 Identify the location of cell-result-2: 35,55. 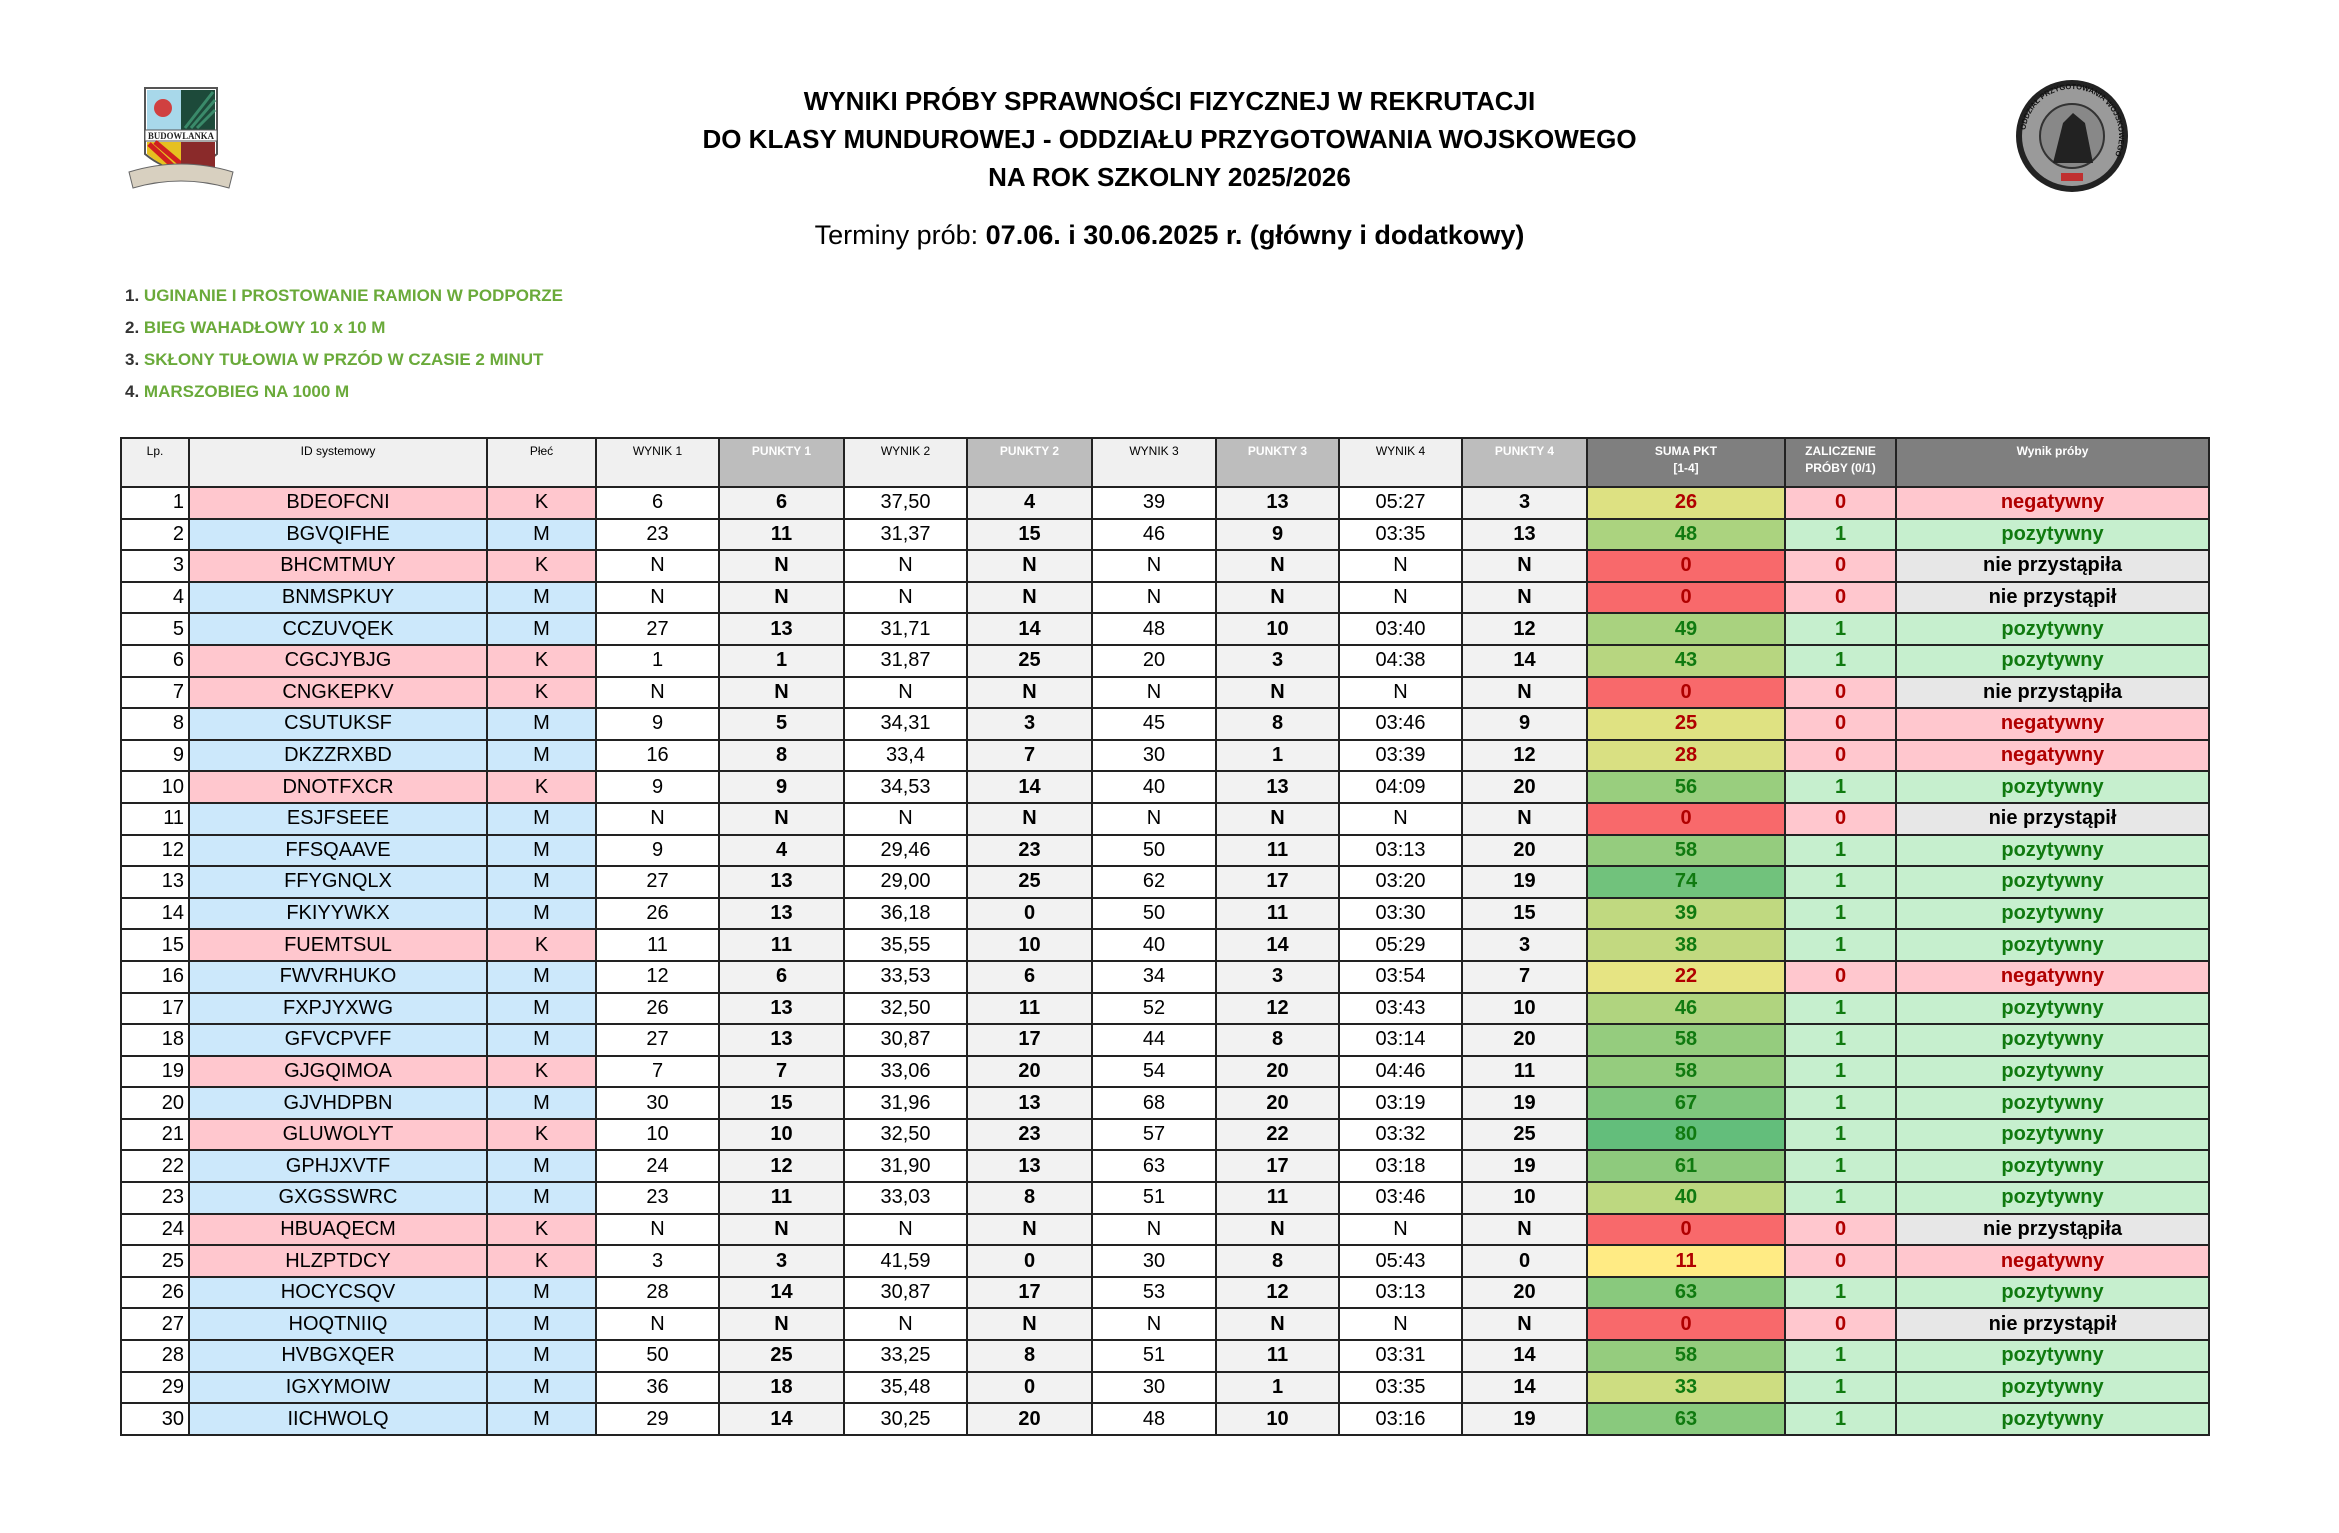
(905, 945).